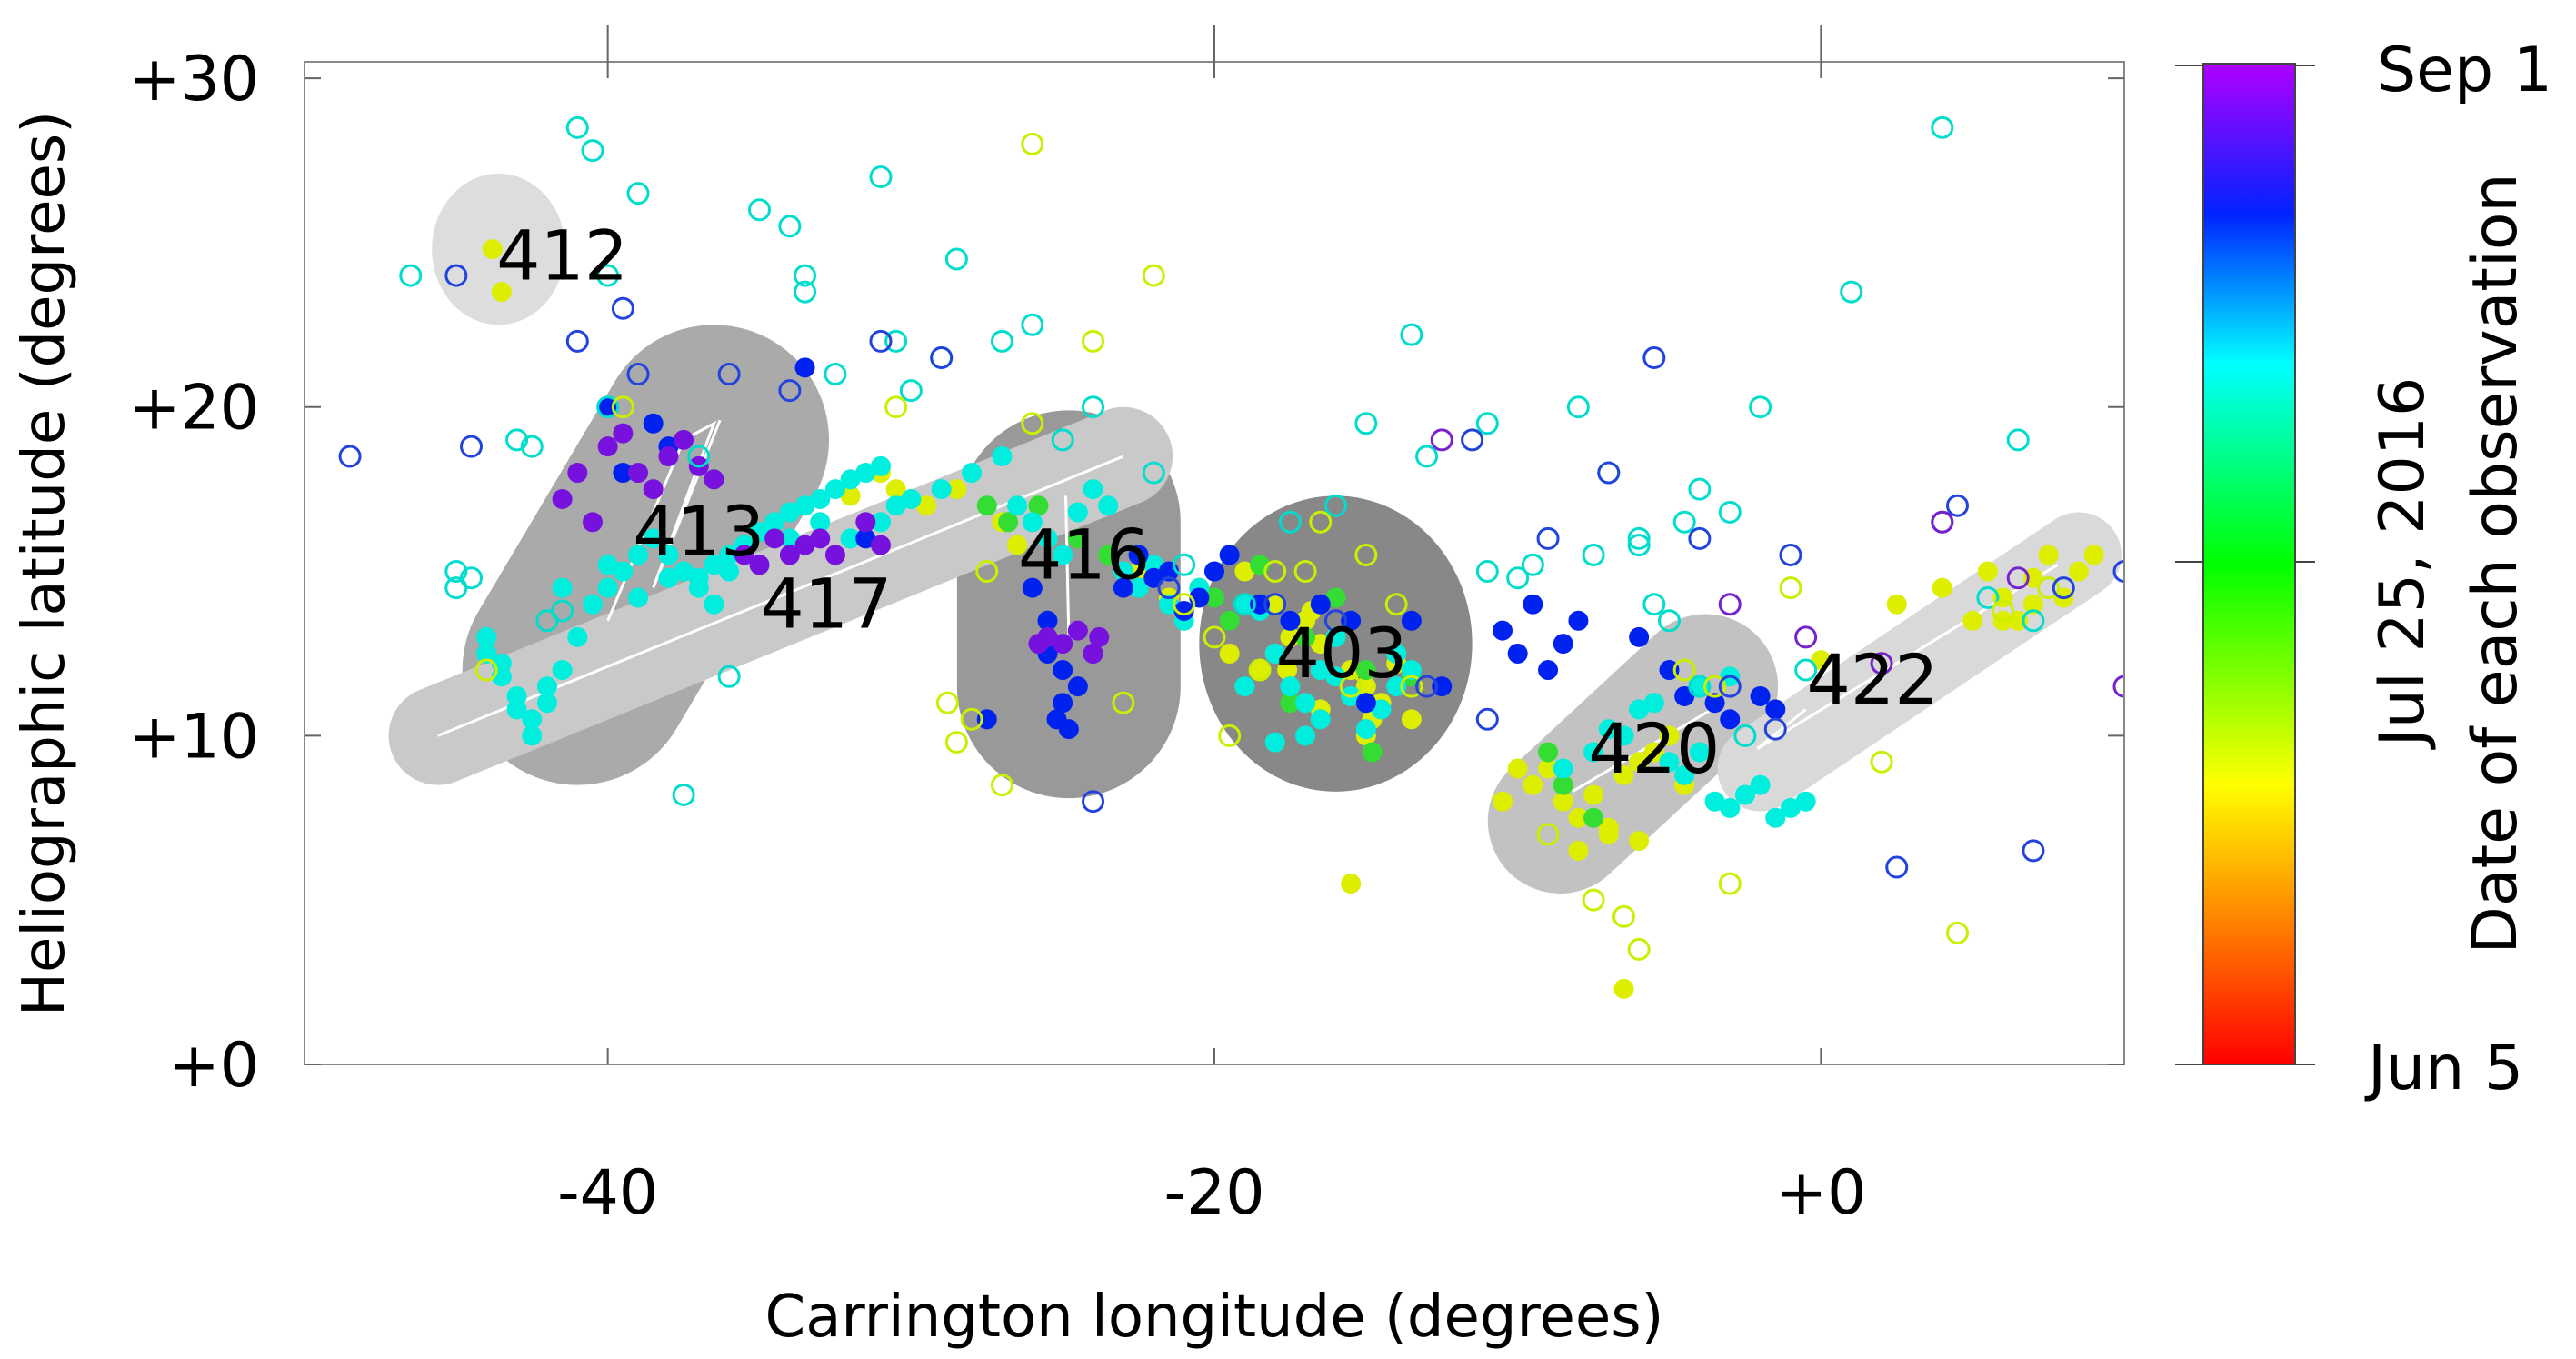  I want to click on x-tick-label: -40, so click(607, 1193).